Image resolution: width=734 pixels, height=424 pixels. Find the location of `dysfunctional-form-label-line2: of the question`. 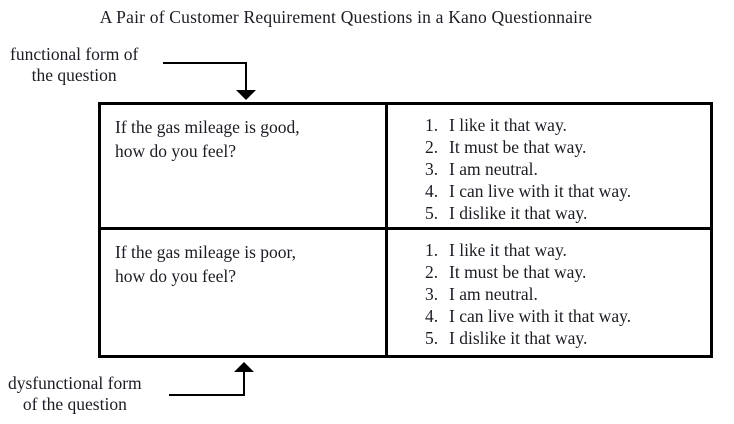

dysfunctional-form-label-line2: of the question is located at coordinates (74, 404).